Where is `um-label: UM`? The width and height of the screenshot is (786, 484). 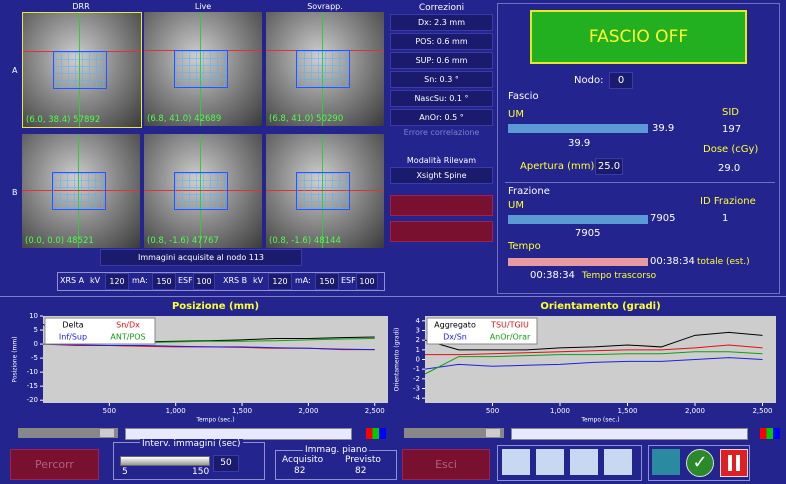 um-label: UM is located at coordinates (516, 205).